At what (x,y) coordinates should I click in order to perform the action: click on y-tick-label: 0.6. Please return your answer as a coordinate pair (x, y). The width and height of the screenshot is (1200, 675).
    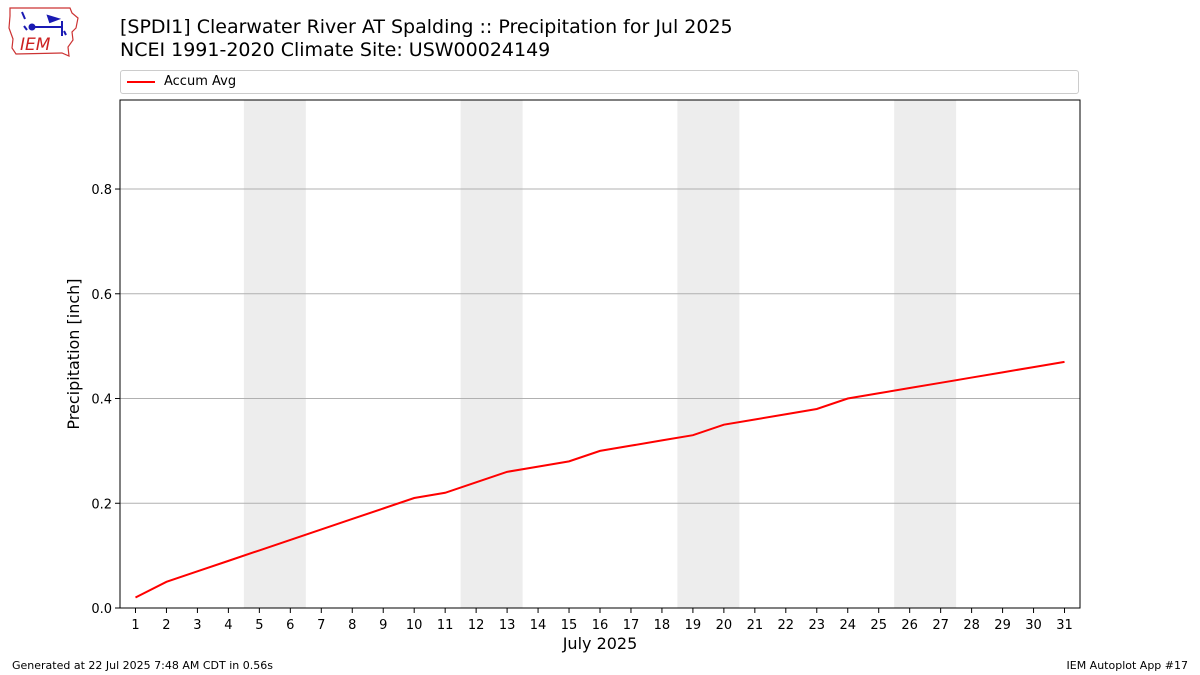
    Looking at the image, I should click on (101, 295).